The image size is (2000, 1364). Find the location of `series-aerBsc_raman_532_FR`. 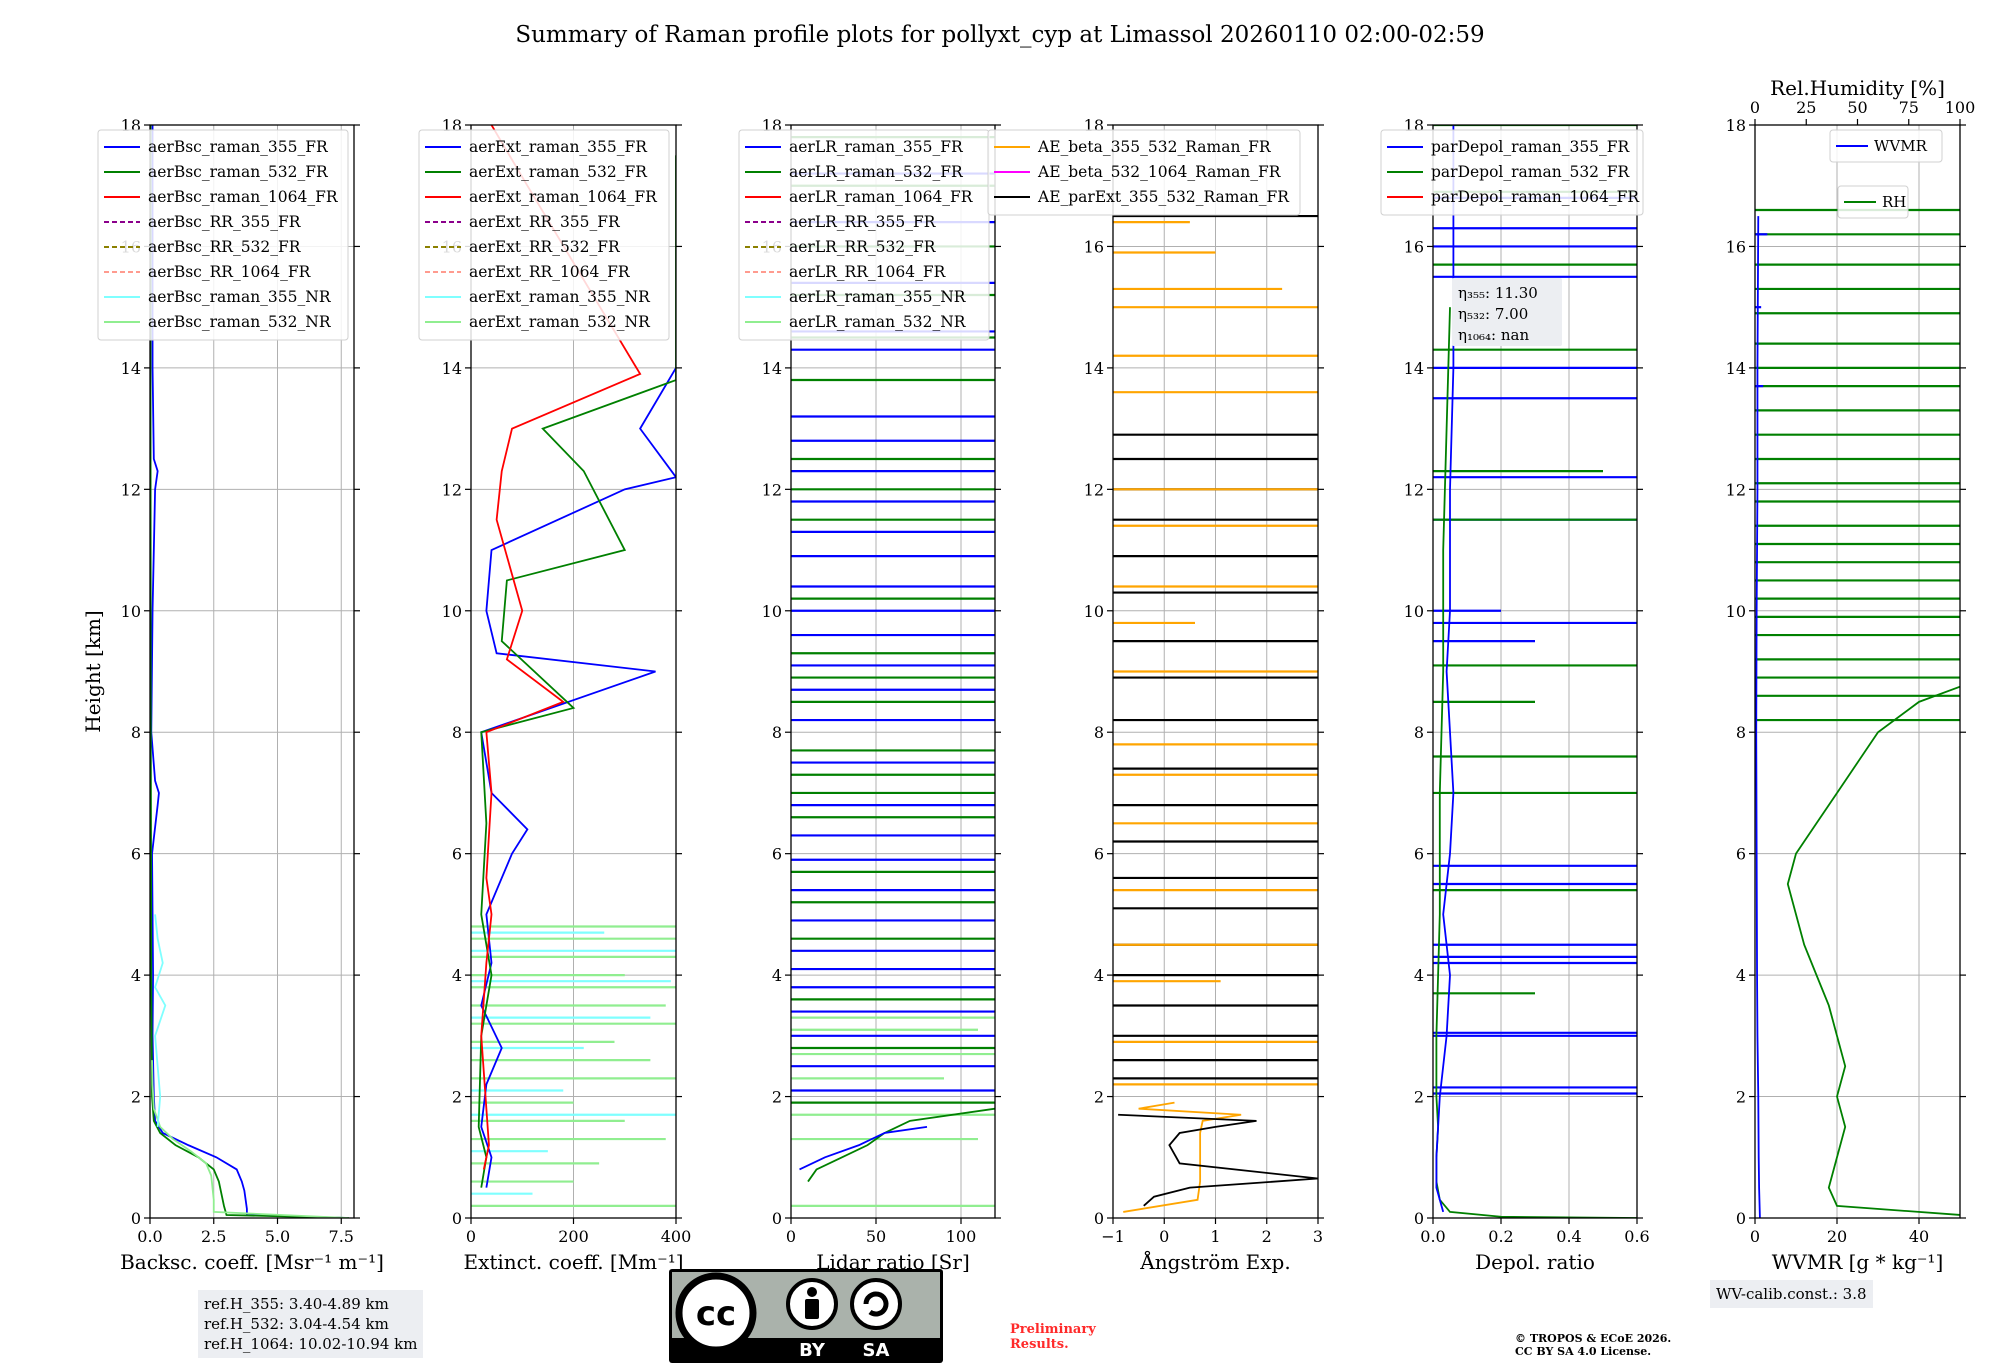

series-aerBsc_raman_532_FR is located at coordinates (249, 671).